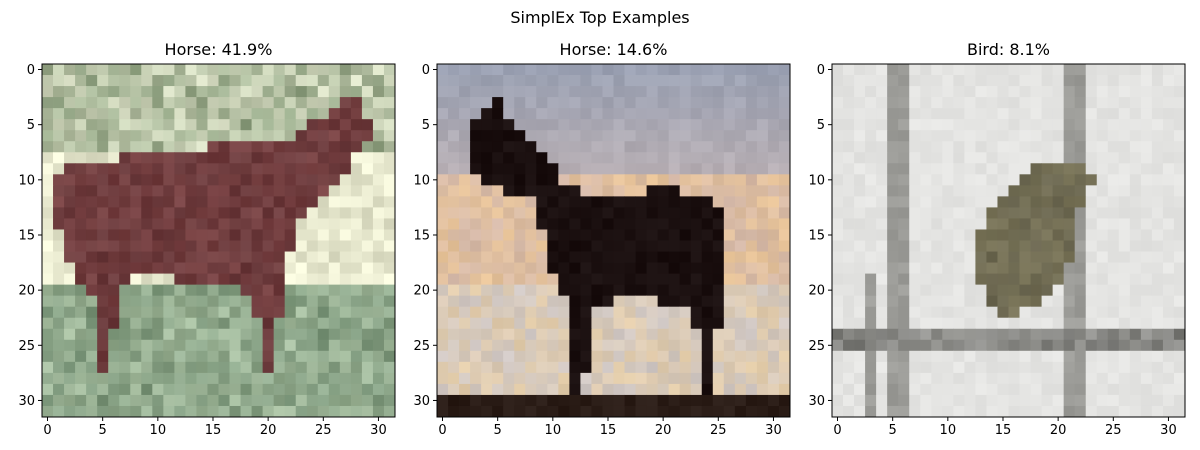 Image resolution: width=1200 pixels, height=450 pixels. Describe the element at coordinates (219, 49) in the screenshot. I see `panel-title-1: Horse: 41.9%` at that location.